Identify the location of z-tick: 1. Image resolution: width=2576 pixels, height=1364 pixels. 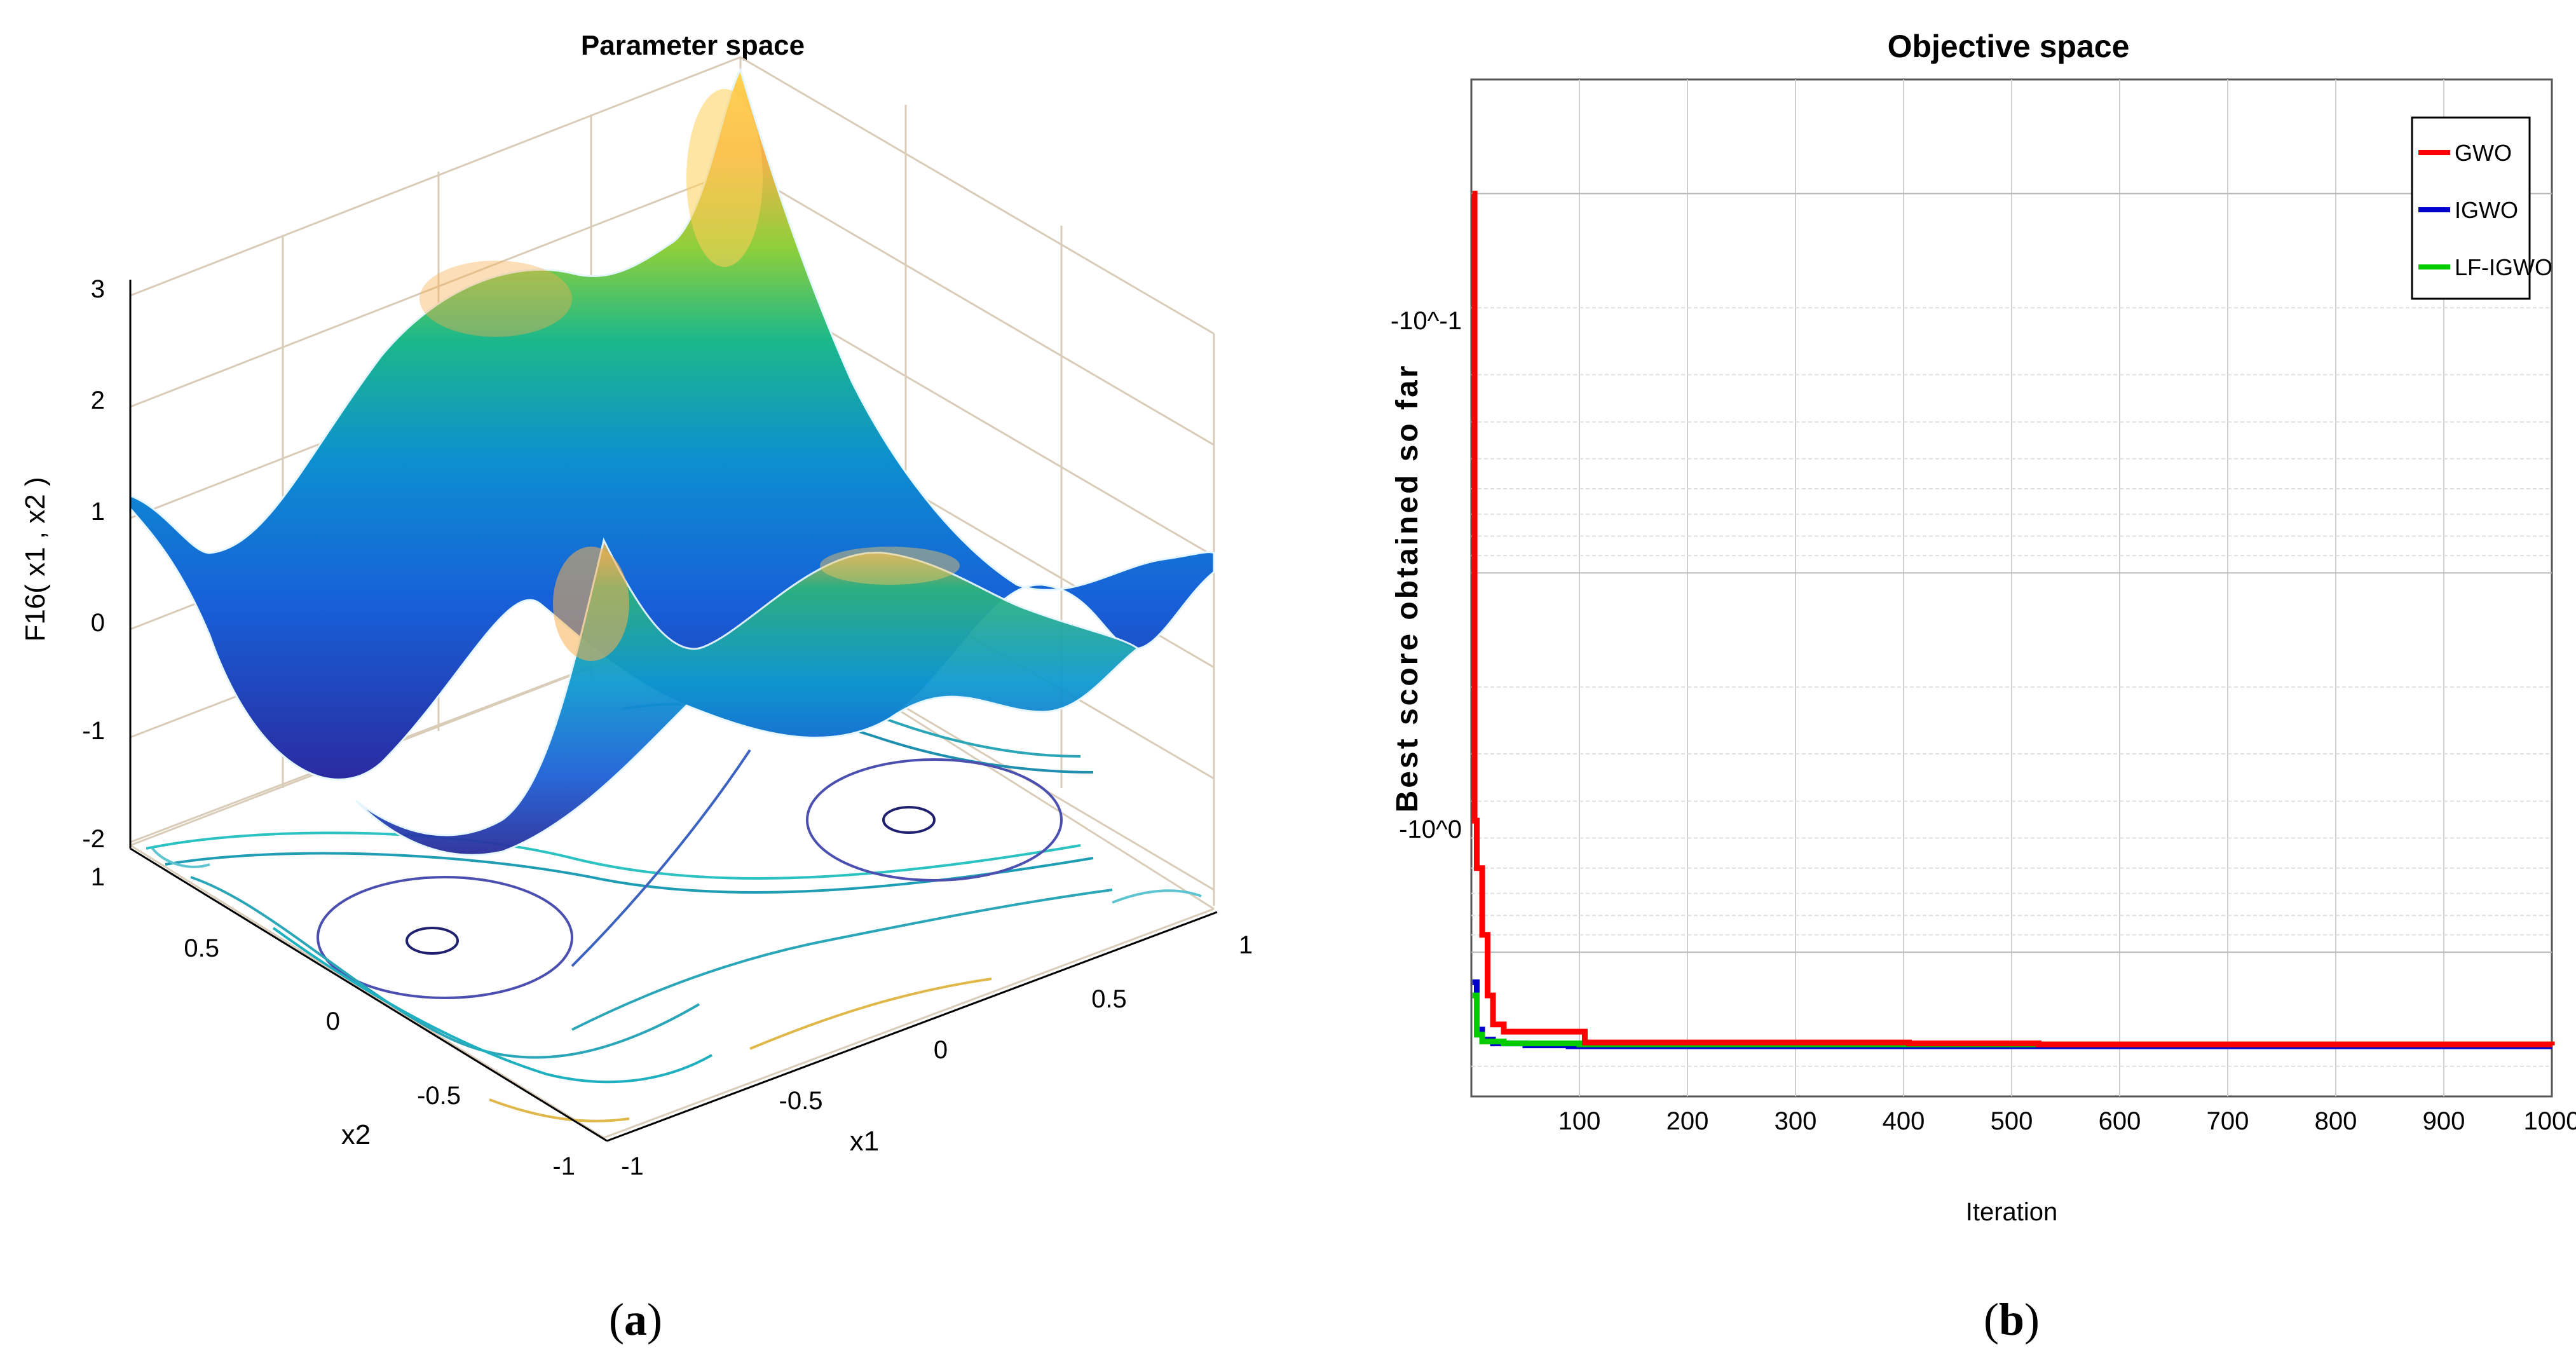
(98, 512).